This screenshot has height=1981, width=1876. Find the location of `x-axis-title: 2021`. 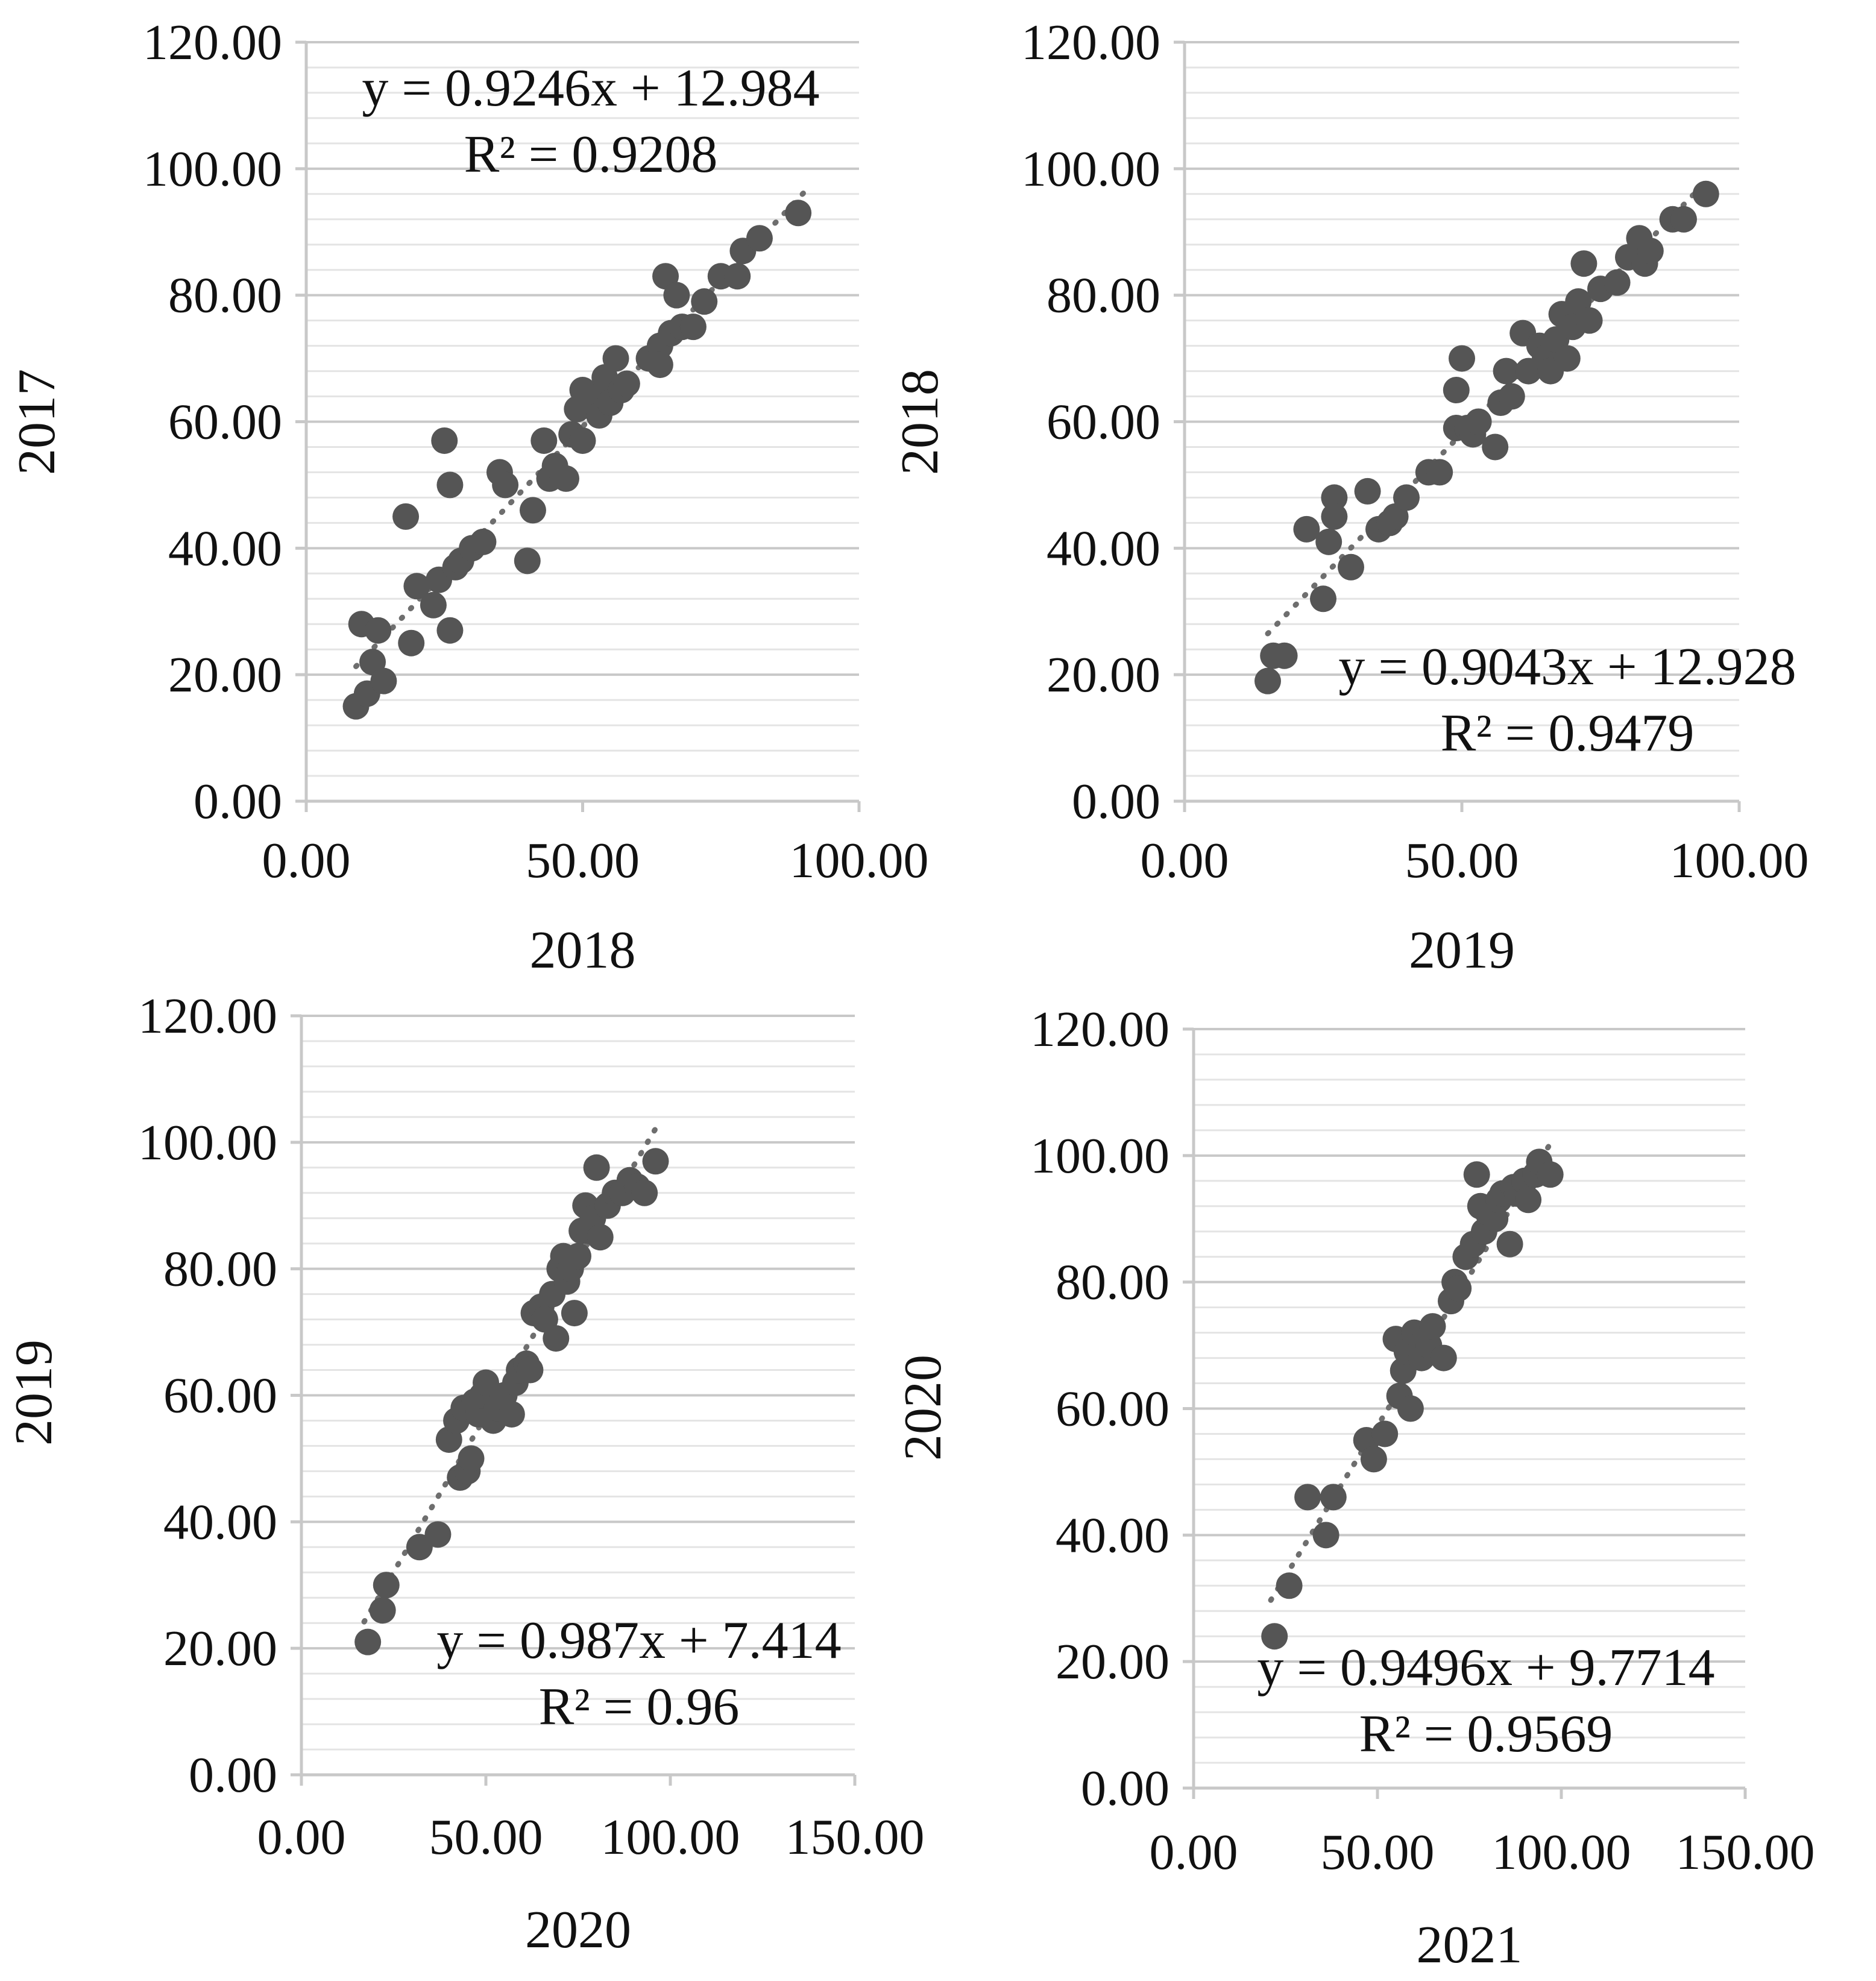

x-axis-title: 2021 is located at coordinates (1470, 1945).